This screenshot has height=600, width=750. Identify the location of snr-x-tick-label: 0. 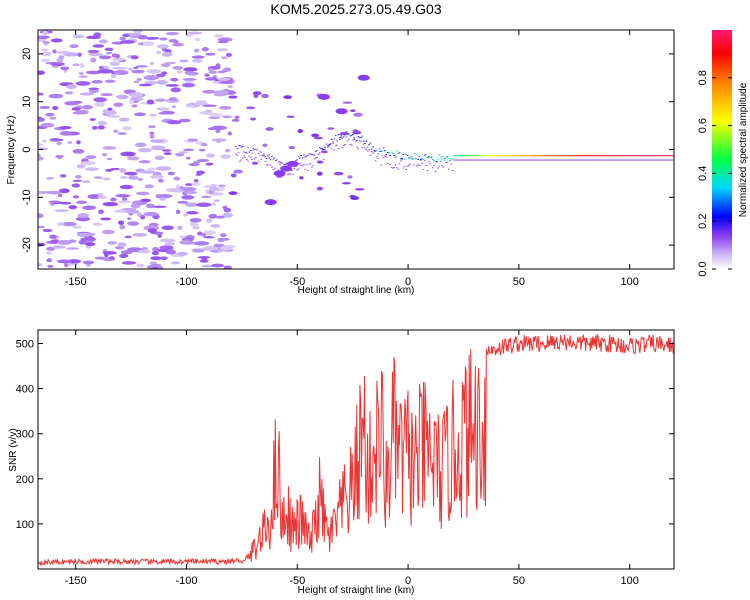
(408, 581).